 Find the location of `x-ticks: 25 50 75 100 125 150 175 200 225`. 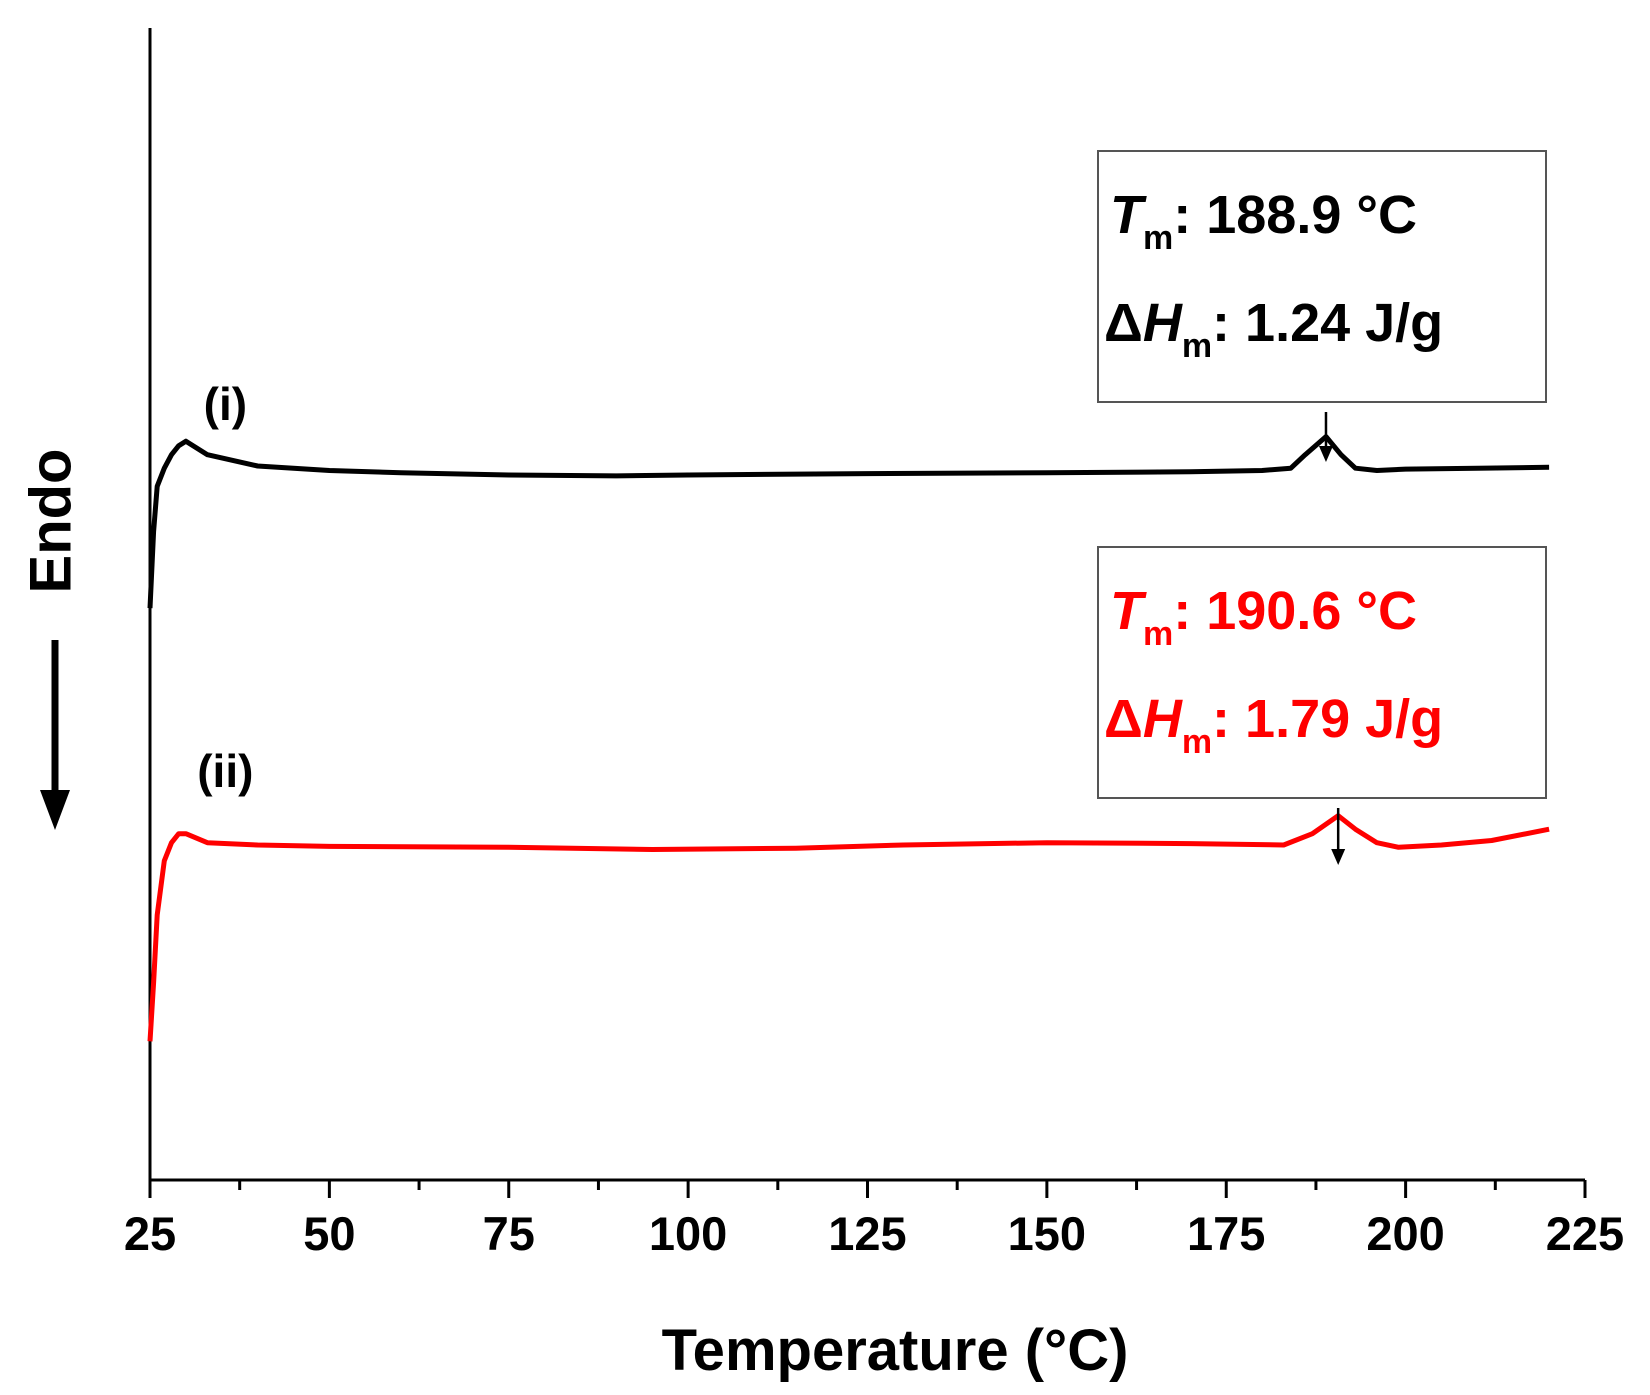

x-ticks: 25 50 75 100 125 150 175 200 225 is located at coordinates (874, 1220).